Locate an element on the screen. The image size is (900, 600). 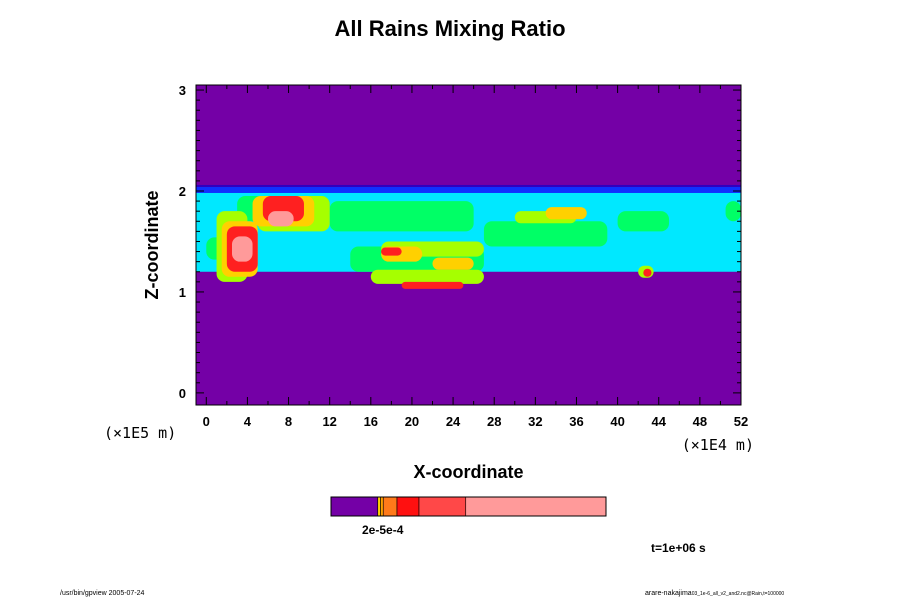
footer-source-sub: 03_1e-6_all_v2_and2.nc@Rain,t=100000 is located at coordinates (738, 594).